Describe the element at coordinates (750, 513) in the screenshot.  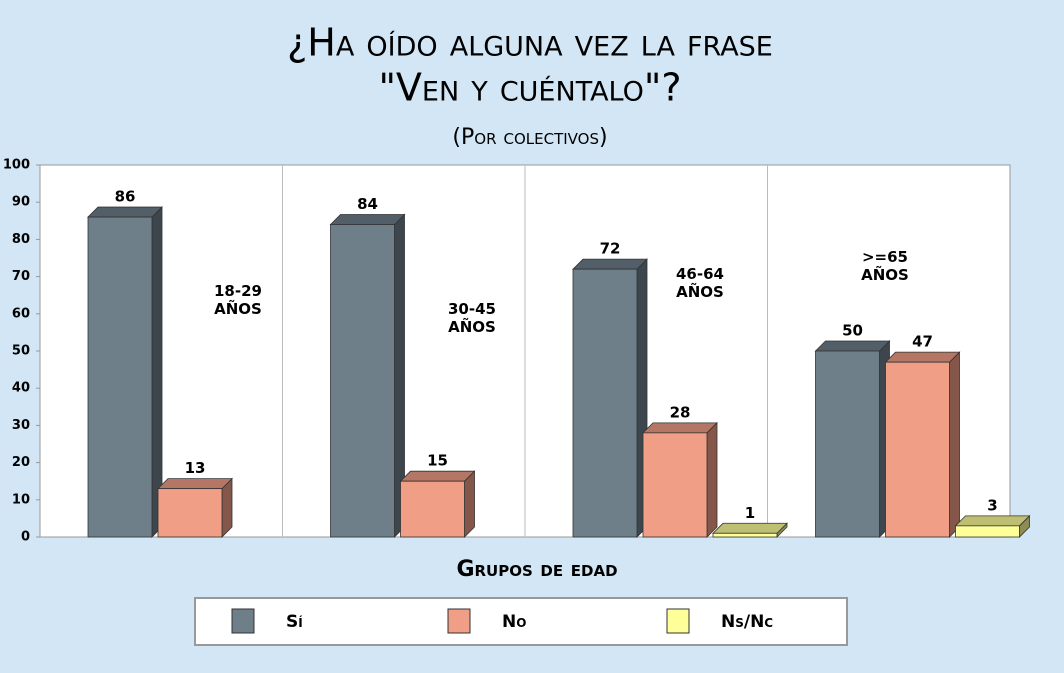
I see `value-label: 1` at that location.